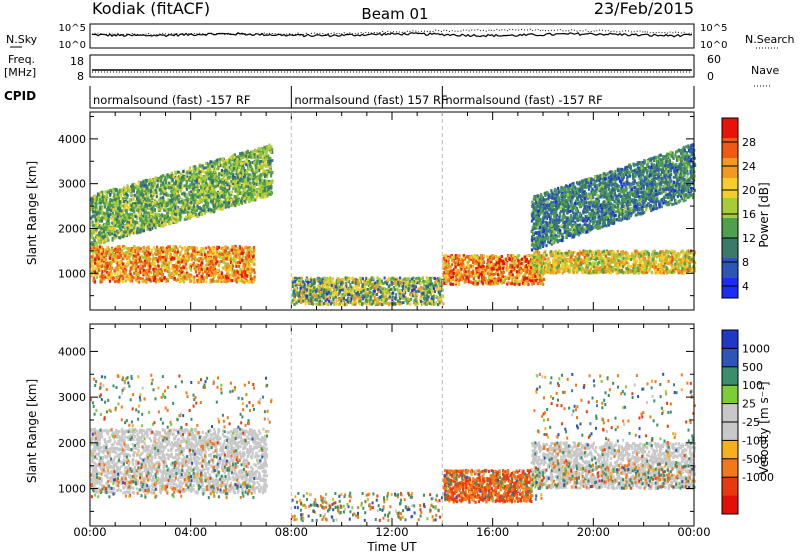  What do you see at coordinates (22, 39) in the screenshot?
I see `nsky-label: N.Sky` at bounding box center [22, 39].